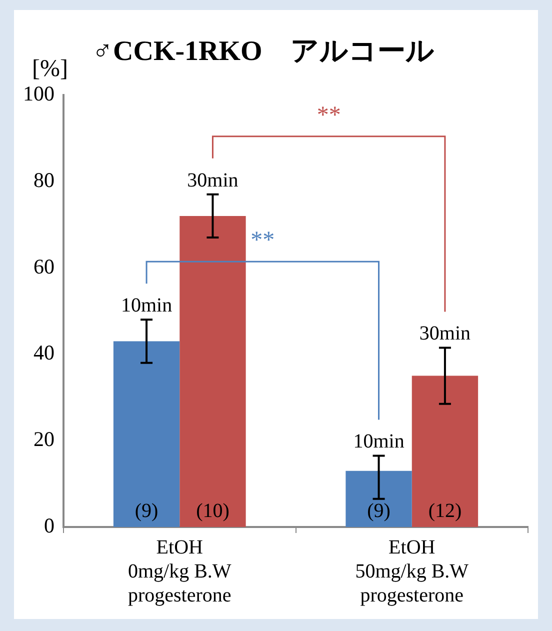 The image size is (552, 631). What do you see at coordinates (44, 352) in the screenshot?
I see `y-tick-label: 40` at bounding box center [44, 352].